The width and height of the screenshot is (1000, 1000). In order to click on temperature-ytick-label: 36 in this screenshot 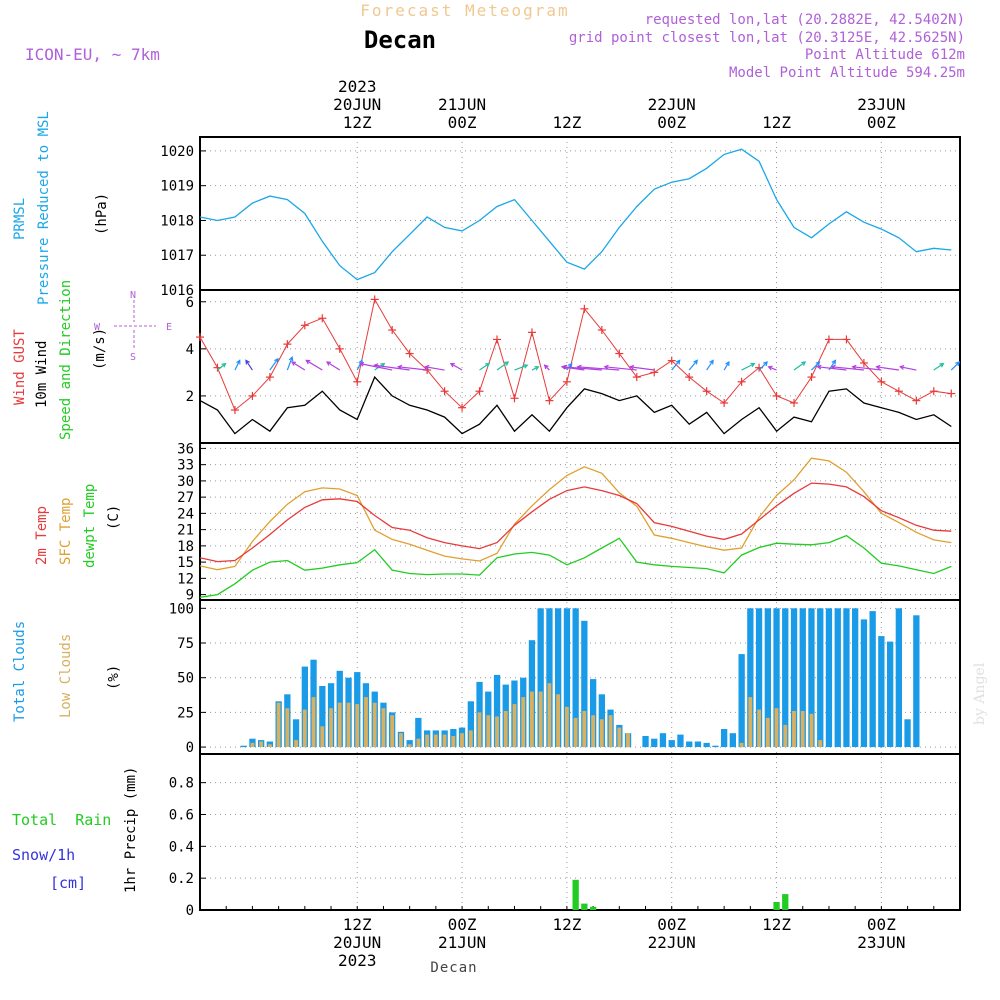, I will do `click(185, 449)`.